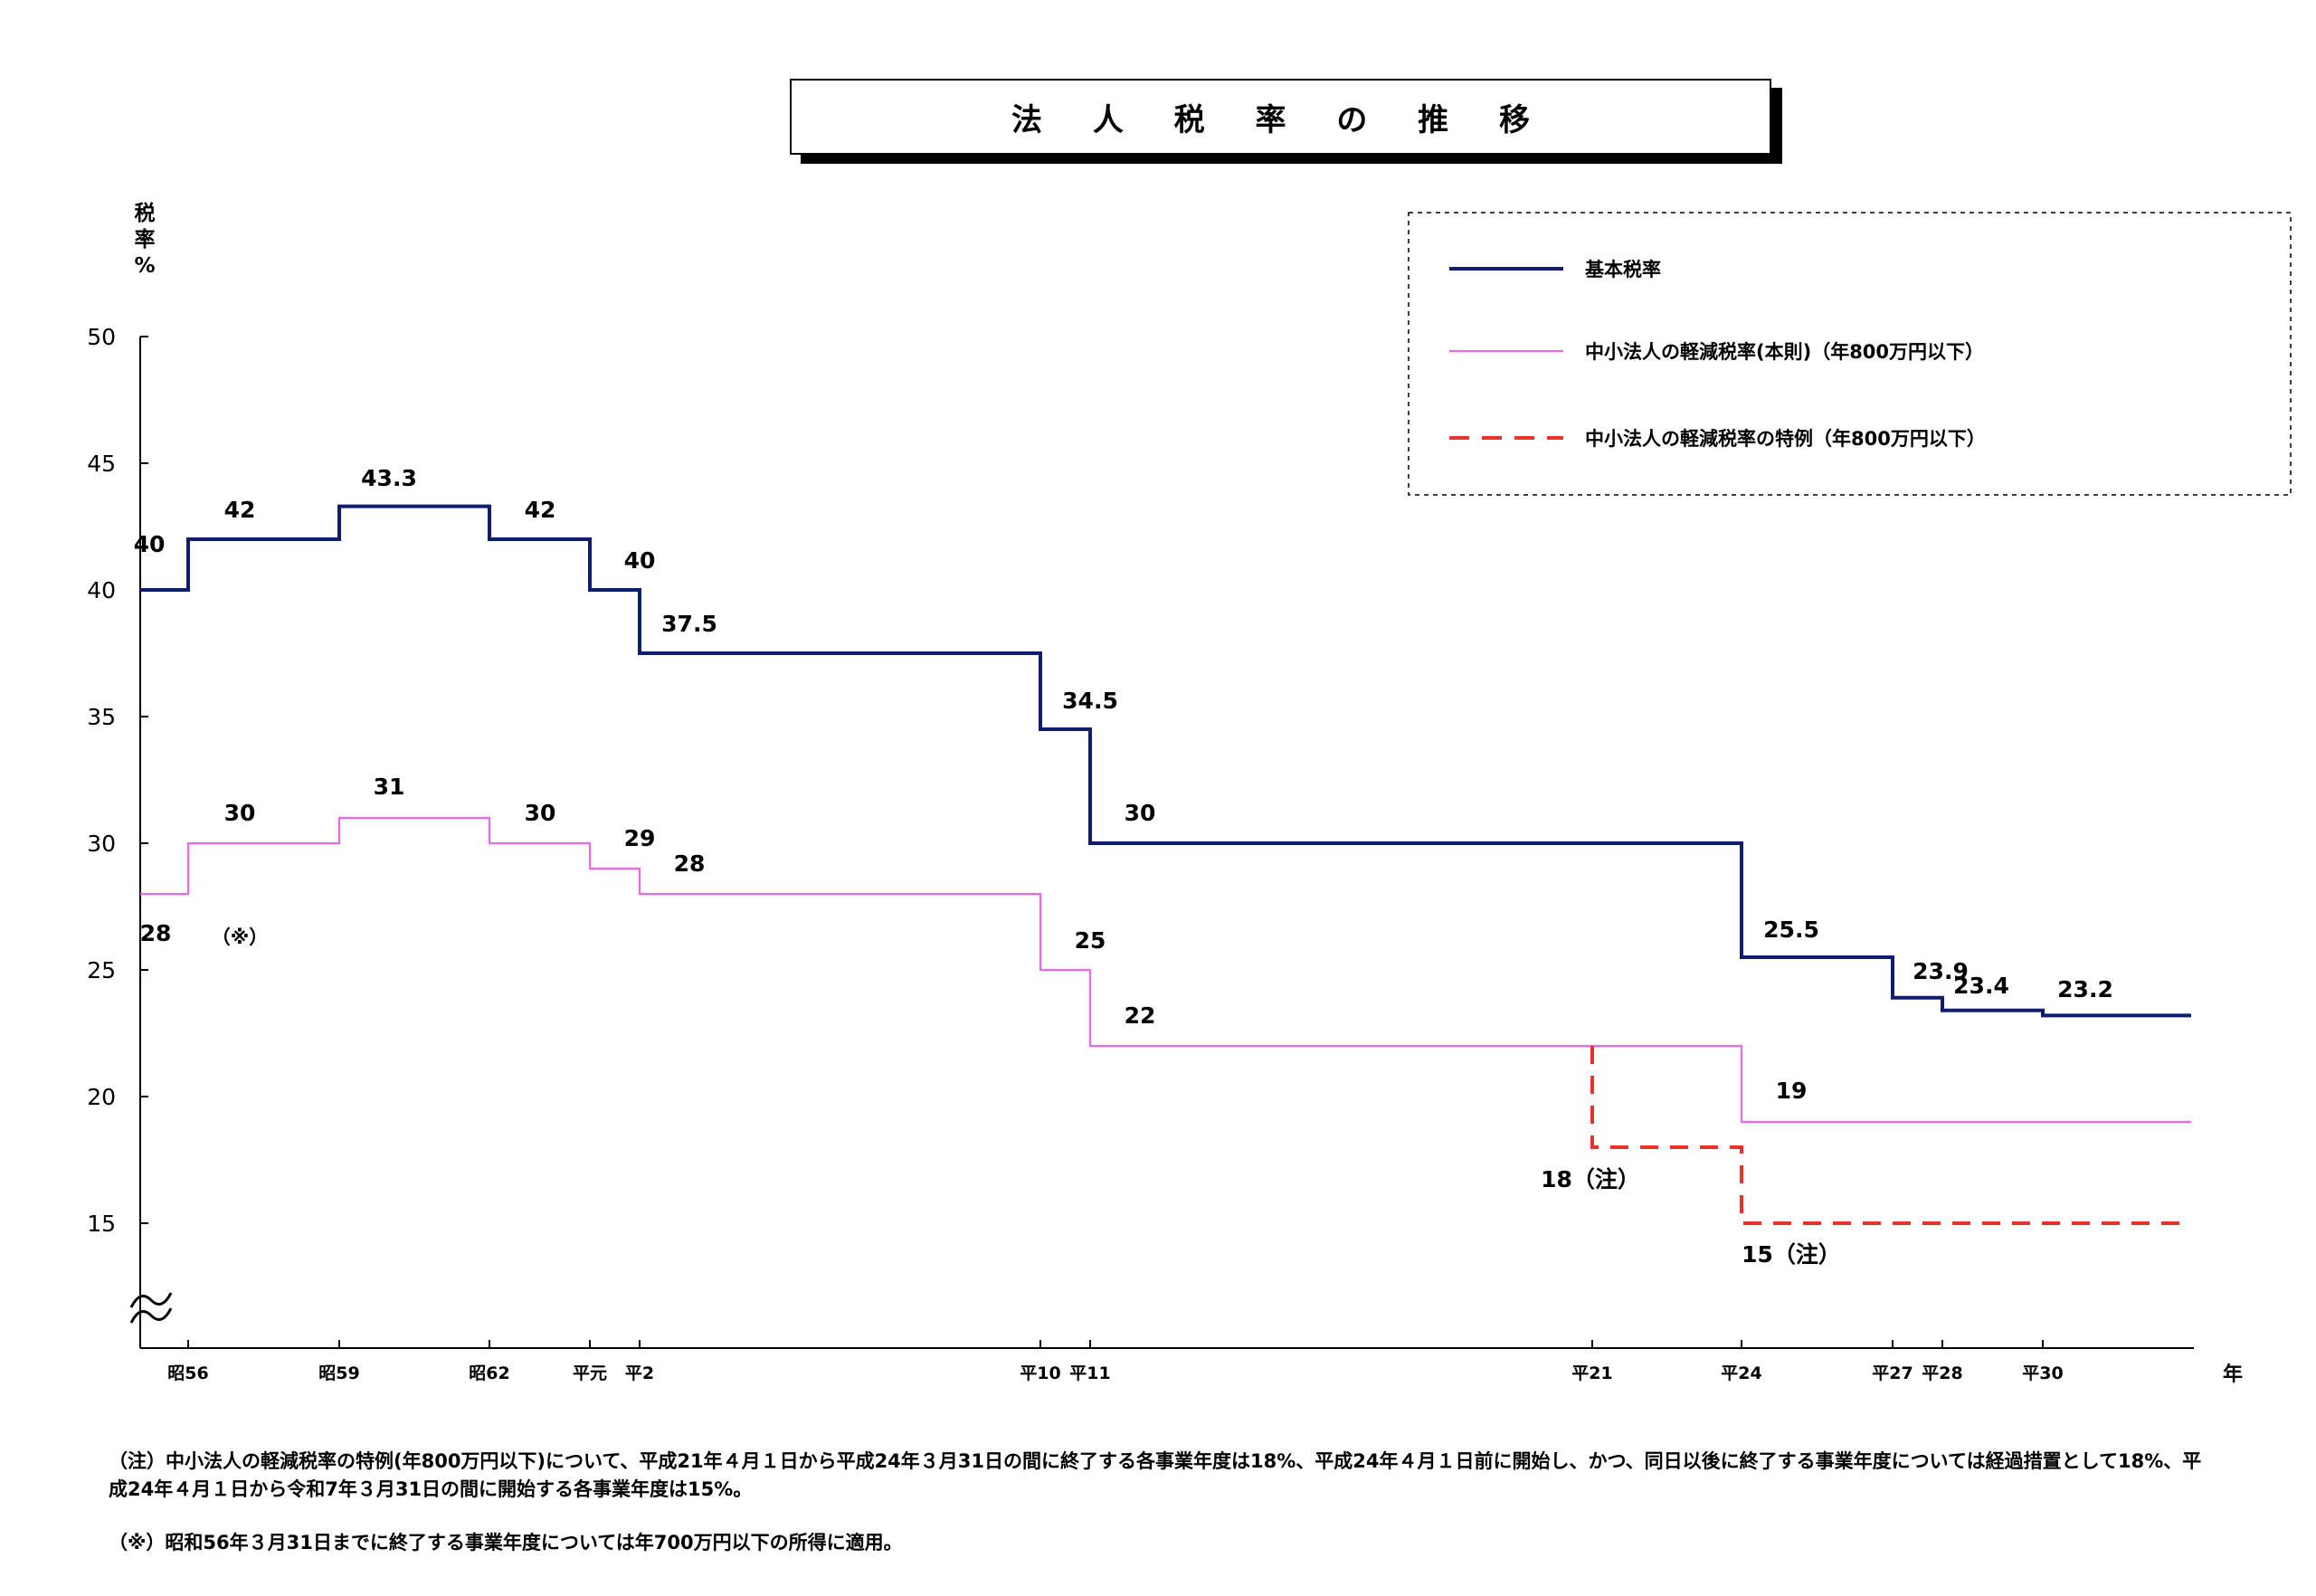 This screenshot has height=1596, width=2316. What do you see at coordinates (1941, 971) in the screenshot?
I see `data-label-basic-rate: 23.9` at bounding box center [1941, 971].